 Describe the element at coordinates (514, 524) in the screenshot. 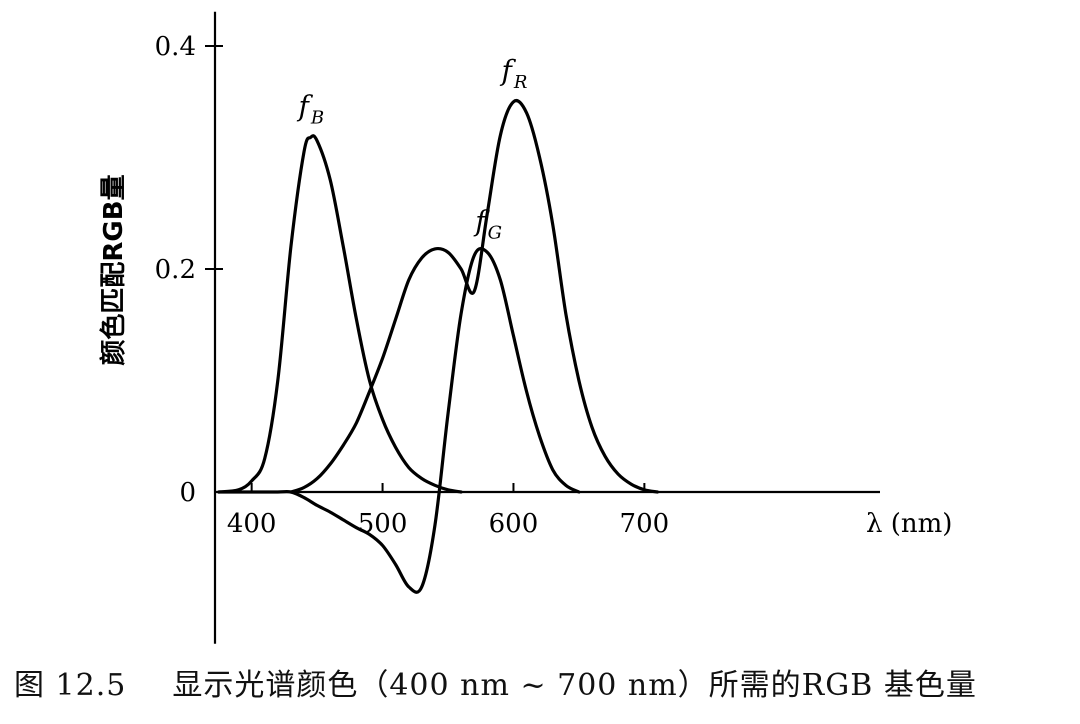

I see `x-tick-label-600: 600` at that location.